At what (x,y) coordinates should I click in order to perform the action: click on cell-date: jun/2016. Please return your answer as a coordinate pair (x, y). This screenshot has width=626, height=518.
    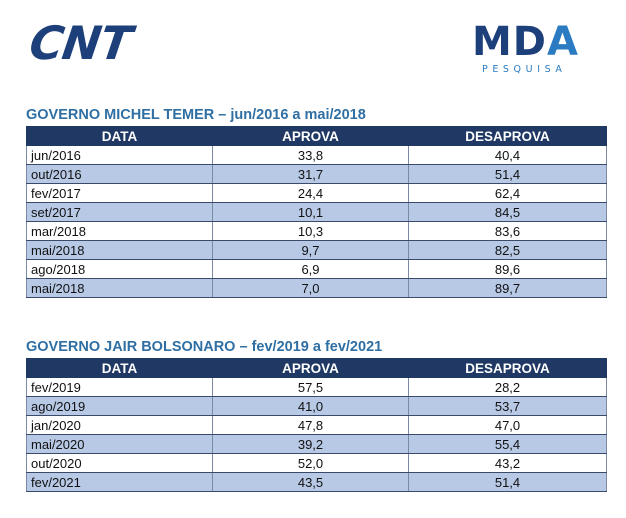
    Looking at the image, I should click on (119, 155).